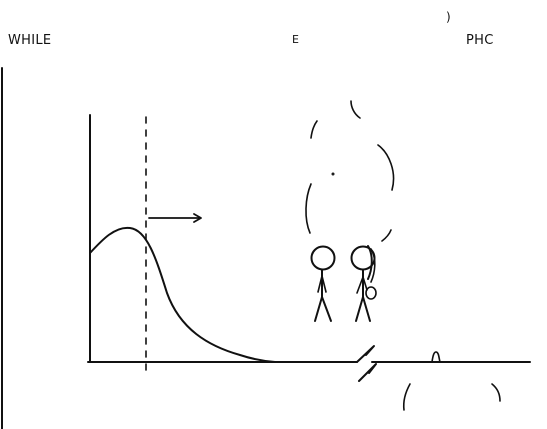  Describe the element at coordinates (371, 293) in the screenshot. I see `handbag` at that location.